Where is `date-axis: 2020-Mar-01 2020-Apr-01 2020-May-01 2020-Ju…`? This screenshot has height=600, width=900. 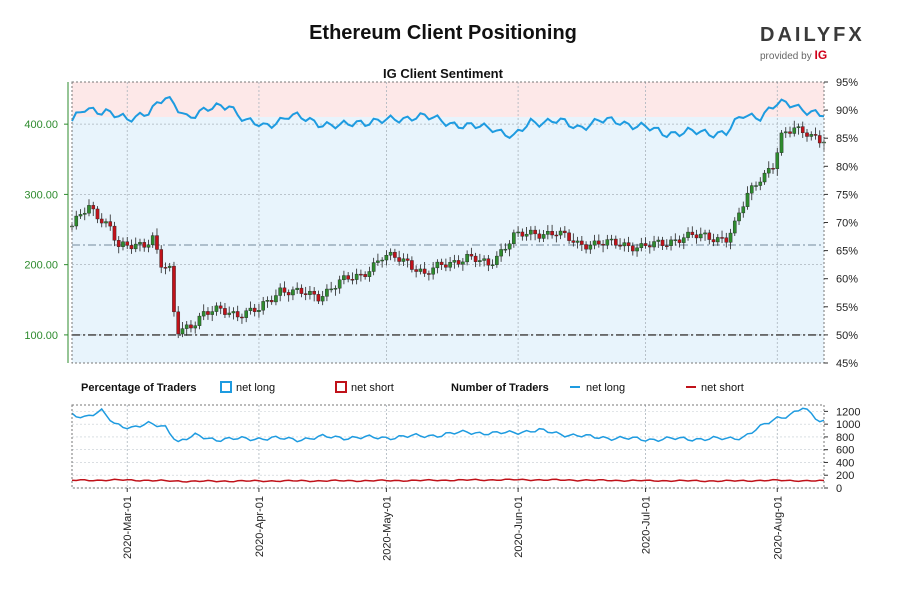 date-axis: 2020-Mar-01 2020-Apr-01 2020-May-01 2020-Ju… is located at coordinates (453, 524).